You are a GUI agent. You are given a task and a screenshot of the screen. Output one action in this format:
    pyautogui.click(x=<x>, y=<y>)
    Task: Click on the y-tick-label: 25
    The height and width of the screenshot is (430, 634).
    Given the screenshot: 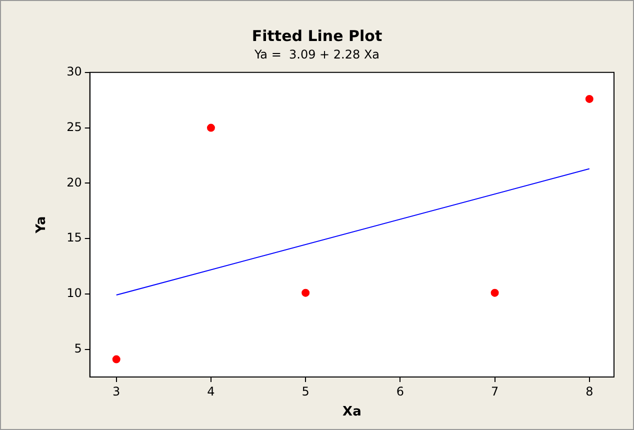 What is the action you would take?
    pyautogui.click(x=74, y=127)
    